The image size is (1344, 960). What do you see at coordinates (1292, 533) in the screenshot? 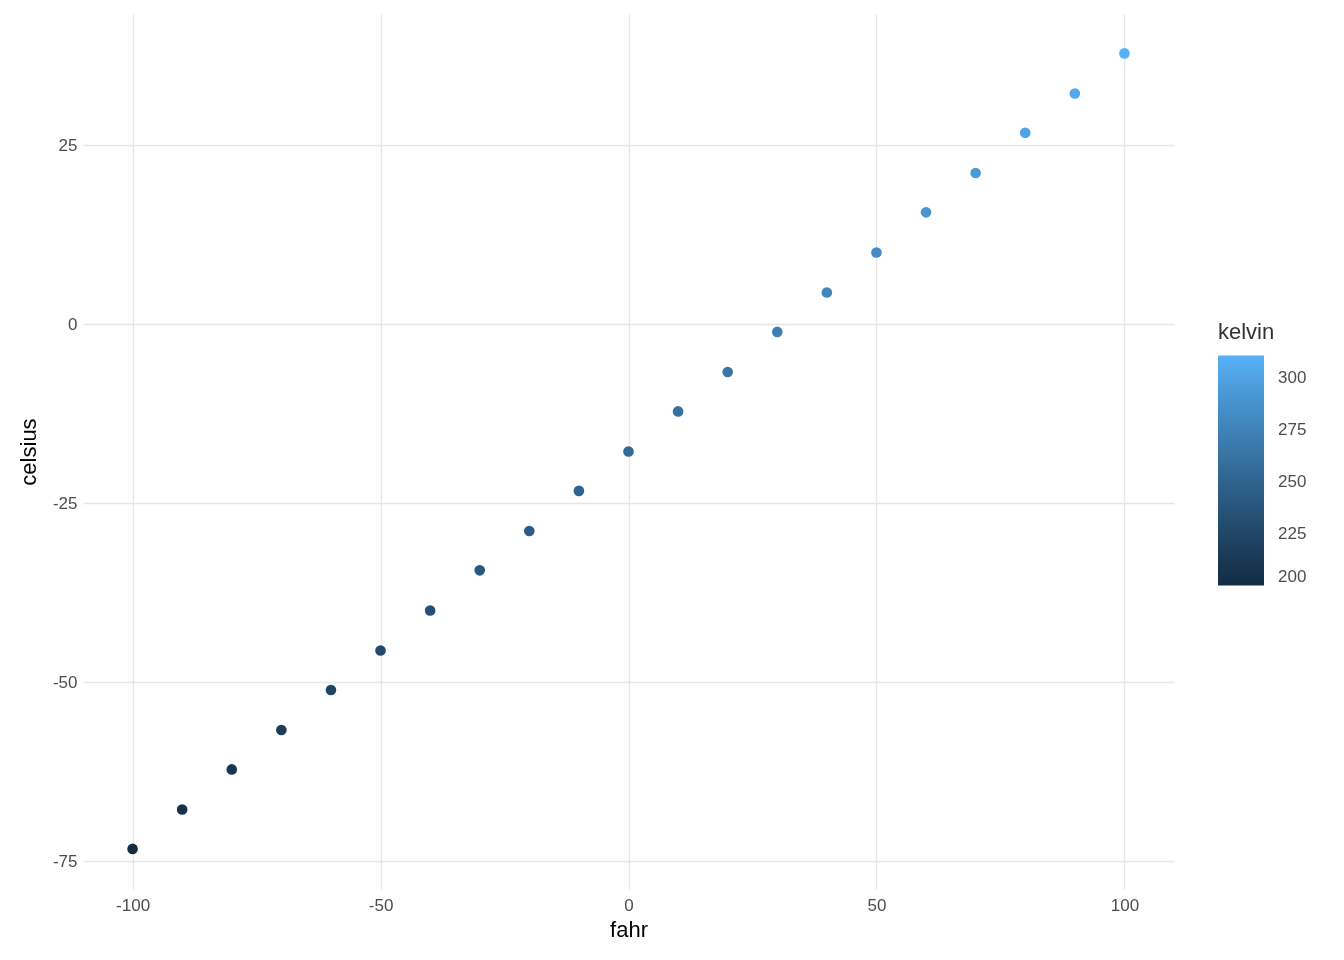
I see `color-bar-label: 225` at bounding box center [1292, 533].